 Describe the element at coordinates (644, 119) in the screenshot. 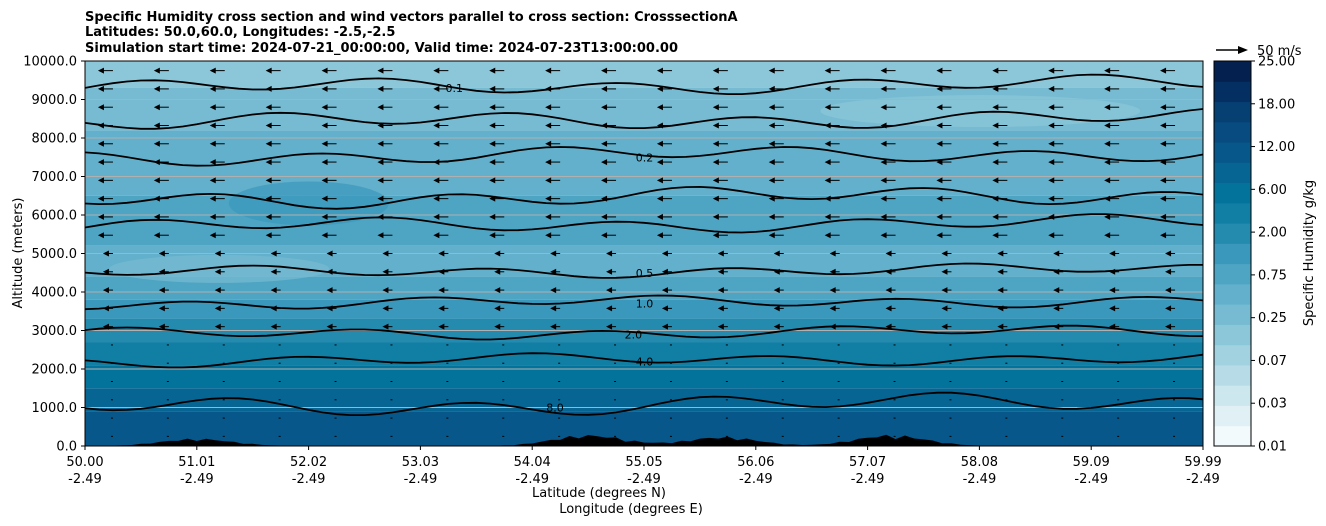

I see `contour-line-0.2-upper` at that location.